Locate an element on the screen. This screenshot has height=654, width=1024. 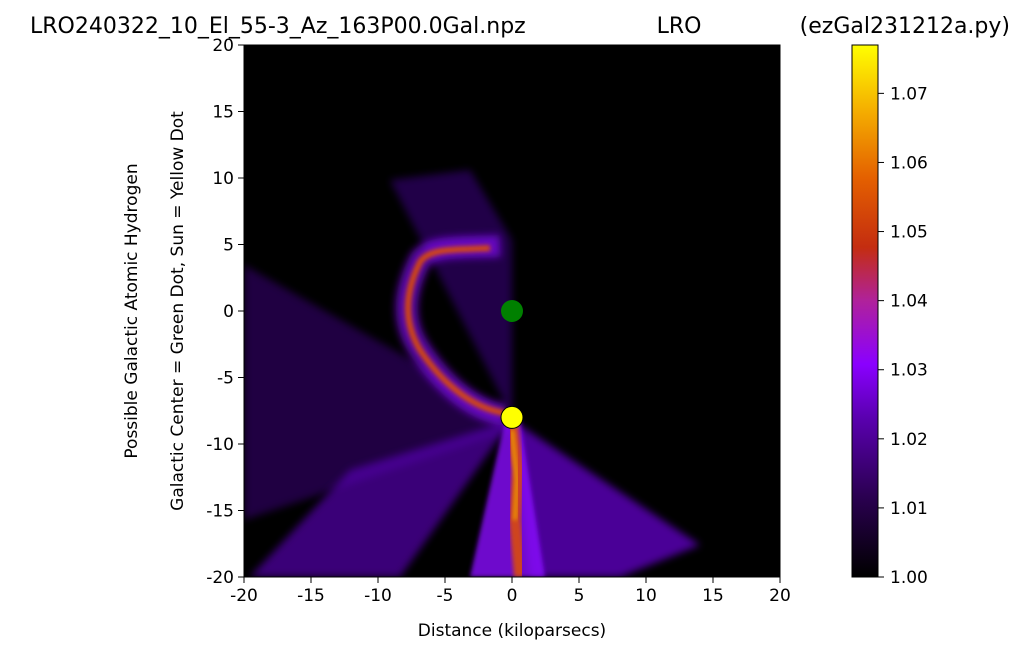
x-tick-label: -15 is located at coordinates (311, 596).